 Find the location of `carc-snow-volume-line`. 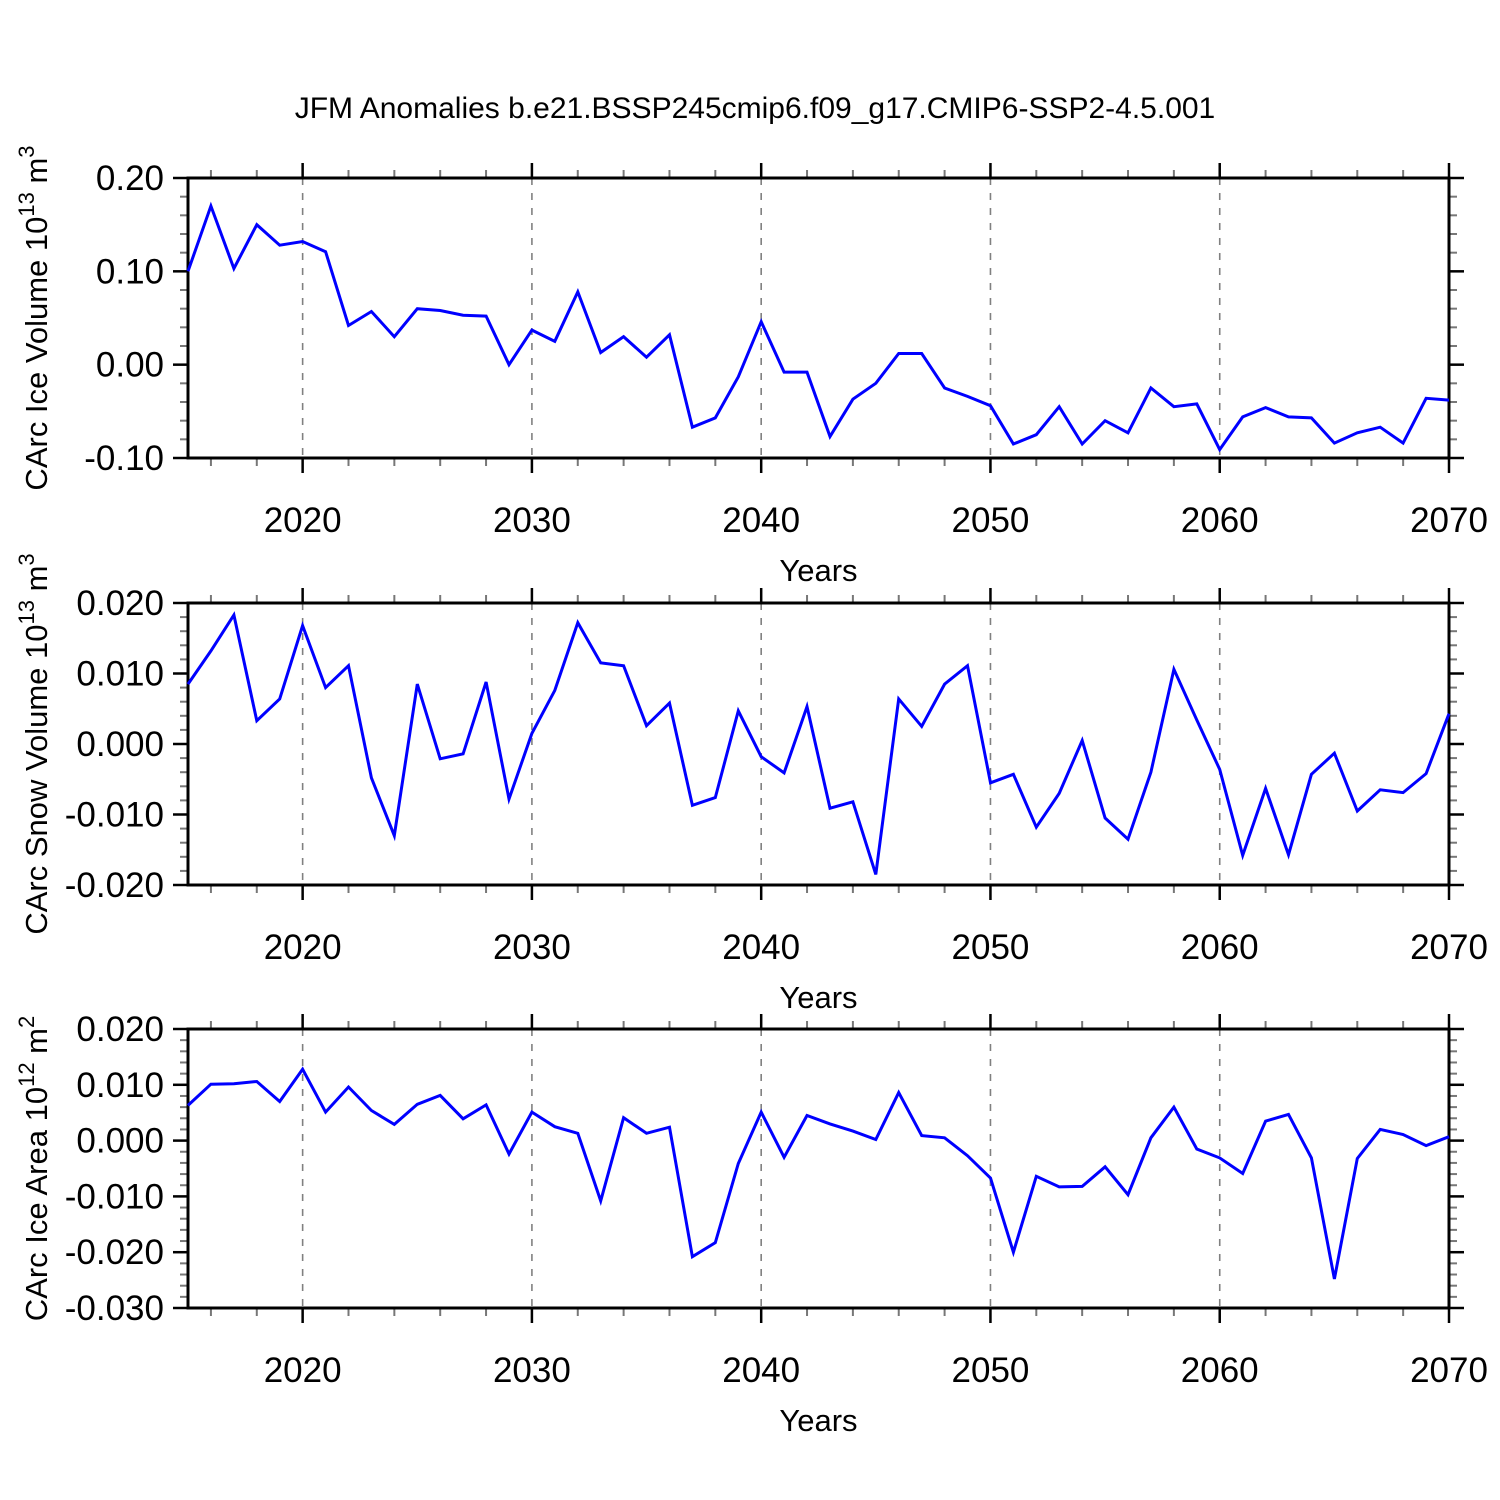

carc-snow-volume-line is located at coordinates (818, 743).